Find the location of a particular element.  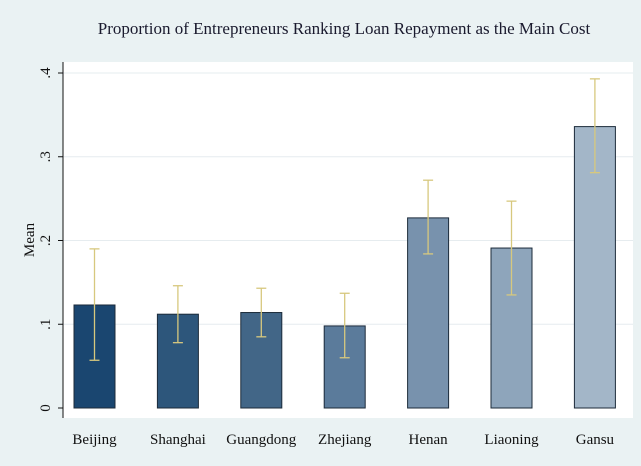

x-tick-label-liaoning: Liaoning is located at coordinates (511, 440).